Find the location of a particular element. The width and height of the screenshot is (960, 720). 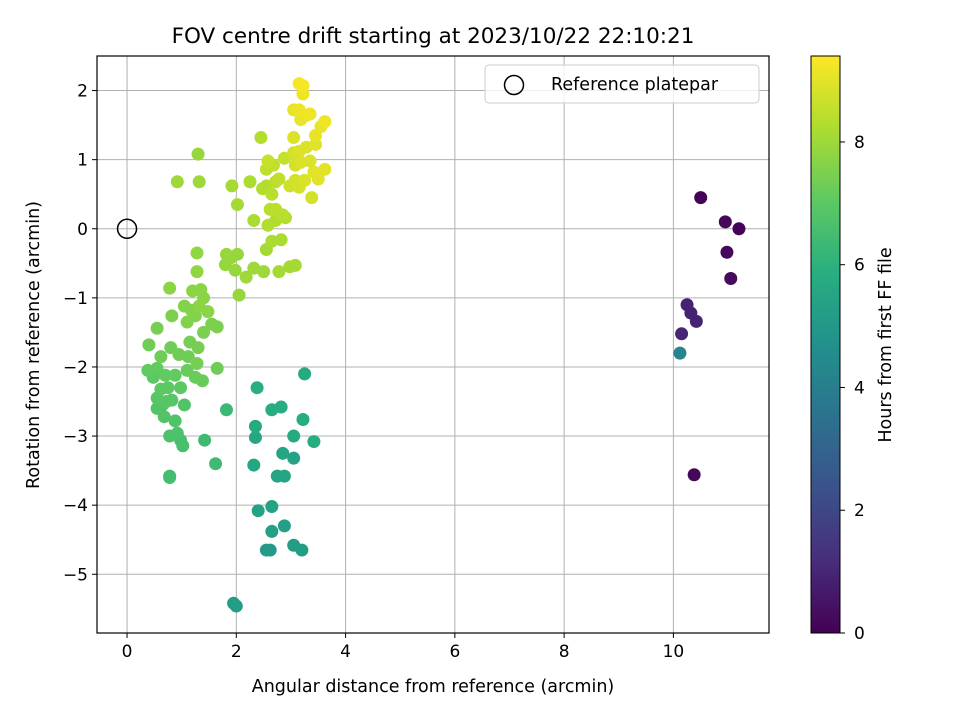

x-tick-label: 6 is located at coordinates (454, 652).